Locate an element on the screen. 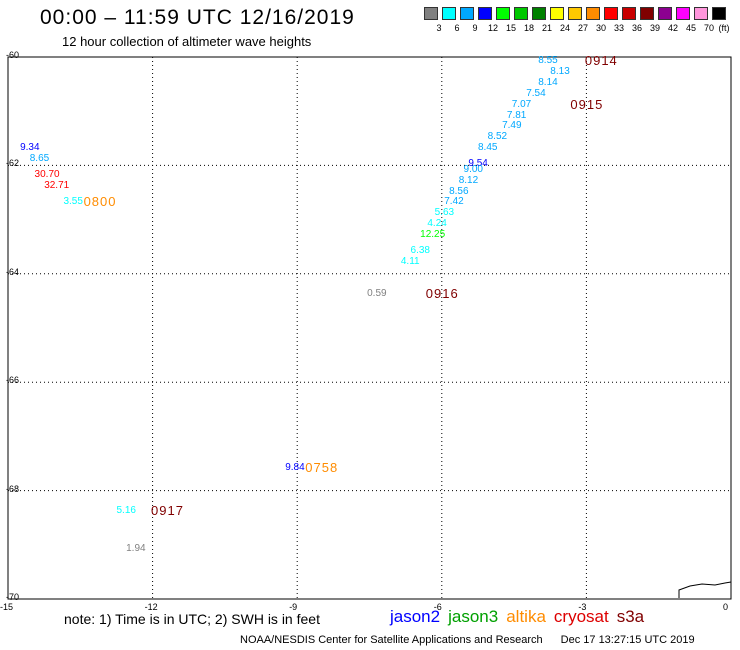 This screenshot has width=740, height=650. legend-unit: (ft) is located at coordinates (724, 28).